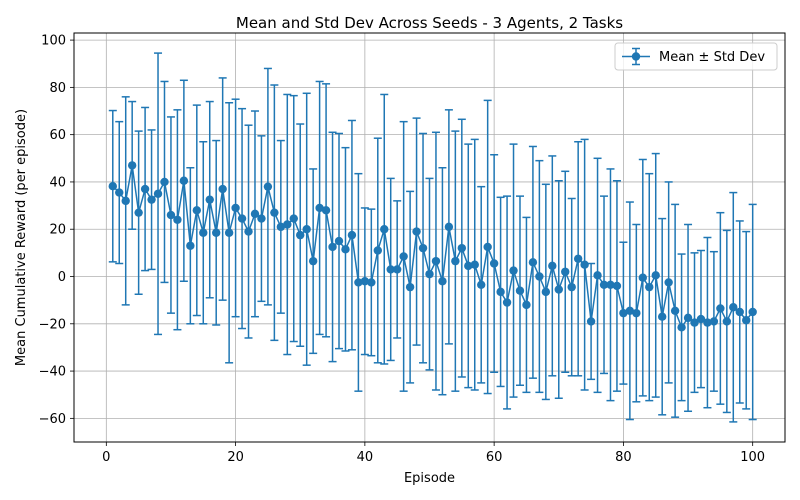 The height and width of the screenshot is (500, 800). I want to click on y-tick-label: 100, so click(53, 41).